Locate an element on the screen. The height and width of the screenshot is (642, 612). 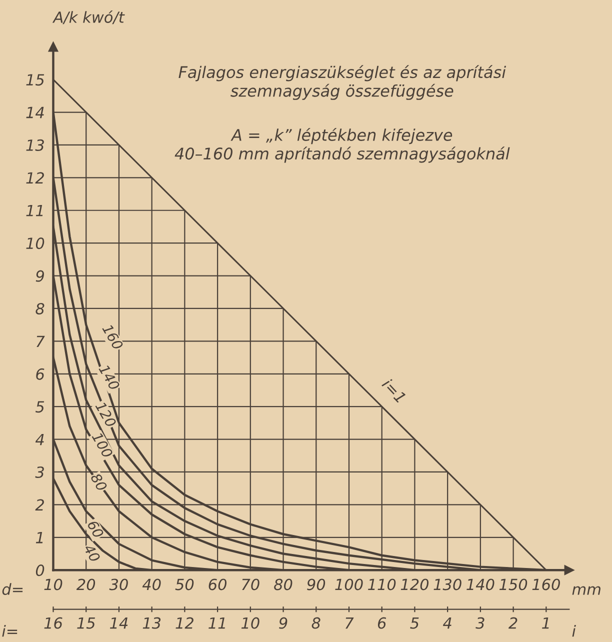
x-tick-label: 50 is located at coordinates (184, 584).